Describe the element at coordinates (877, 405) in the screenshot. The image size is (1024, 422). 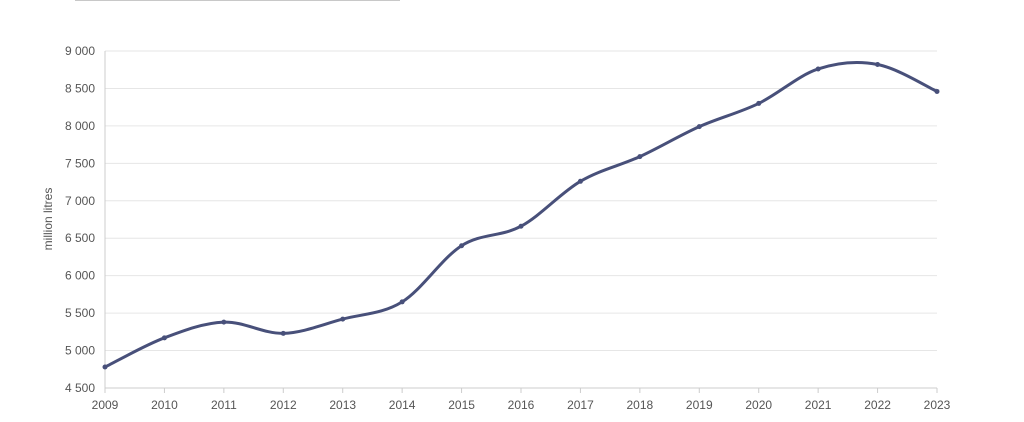
I see `x-tick-label: 2022` at that location.